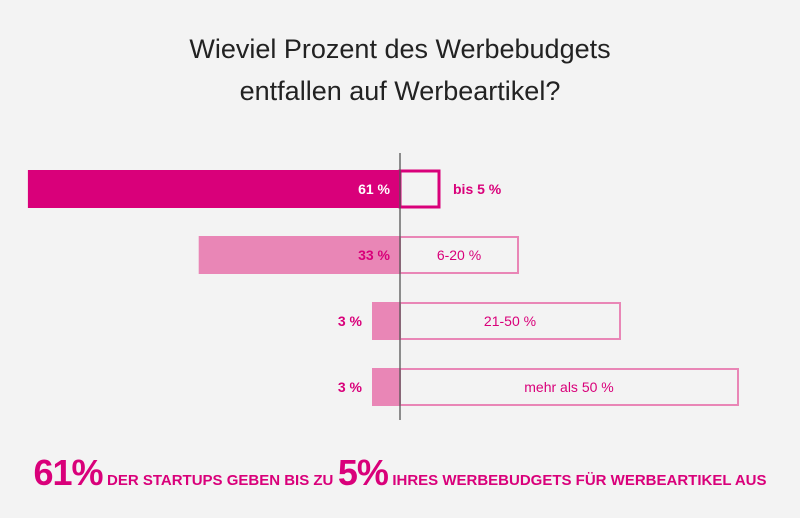  Describe the element at coordinates (374, 255) in the screenshot. I see `value-label-1: 33 %` at that location.